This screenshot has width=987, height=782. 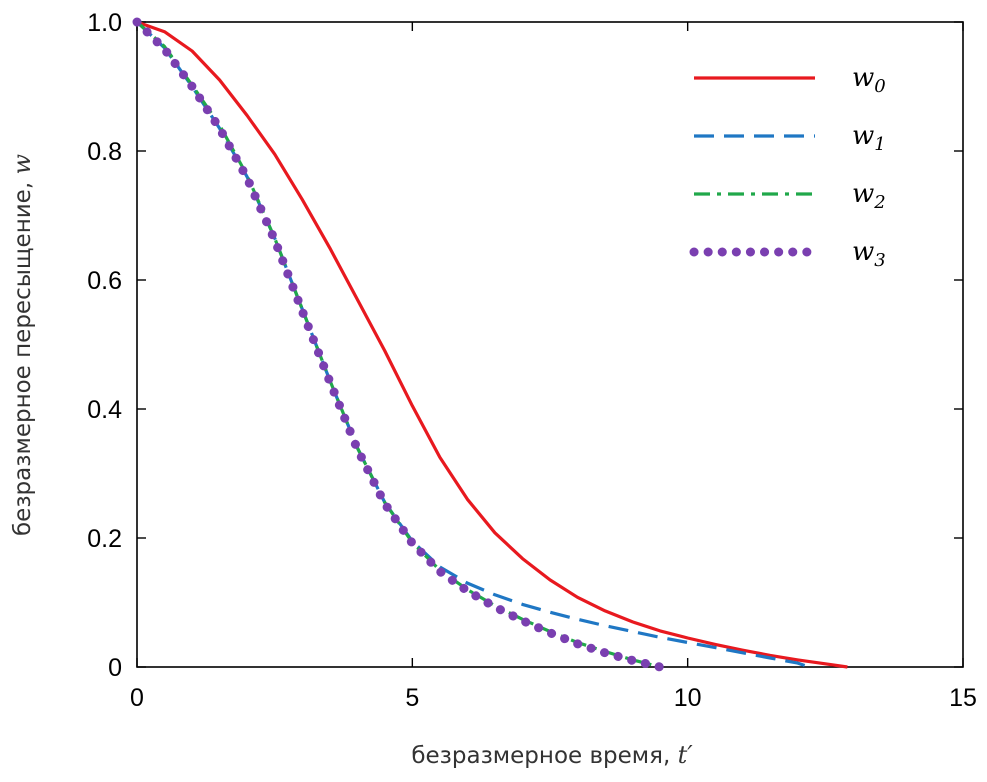 What do you see at coordinates (869, 138) in the screenshot?
I see `legend-label: w1` at bounding box center [869, 138].